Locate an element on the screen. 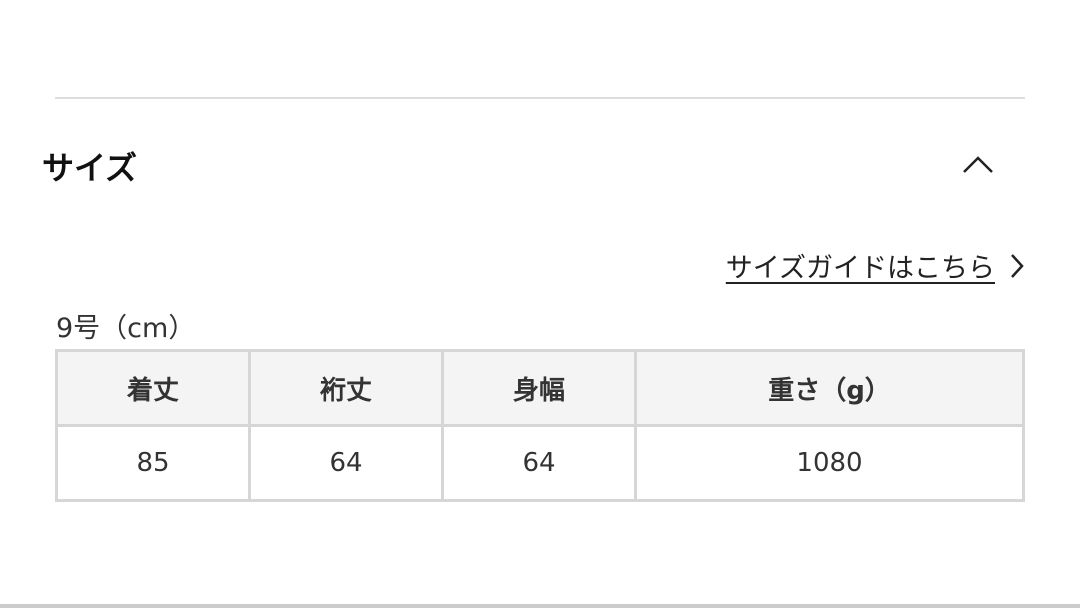 This screenshot has height=608, width=1080. size-guide-link: サイズガイドはこちら is located at coordinates (875, 265).